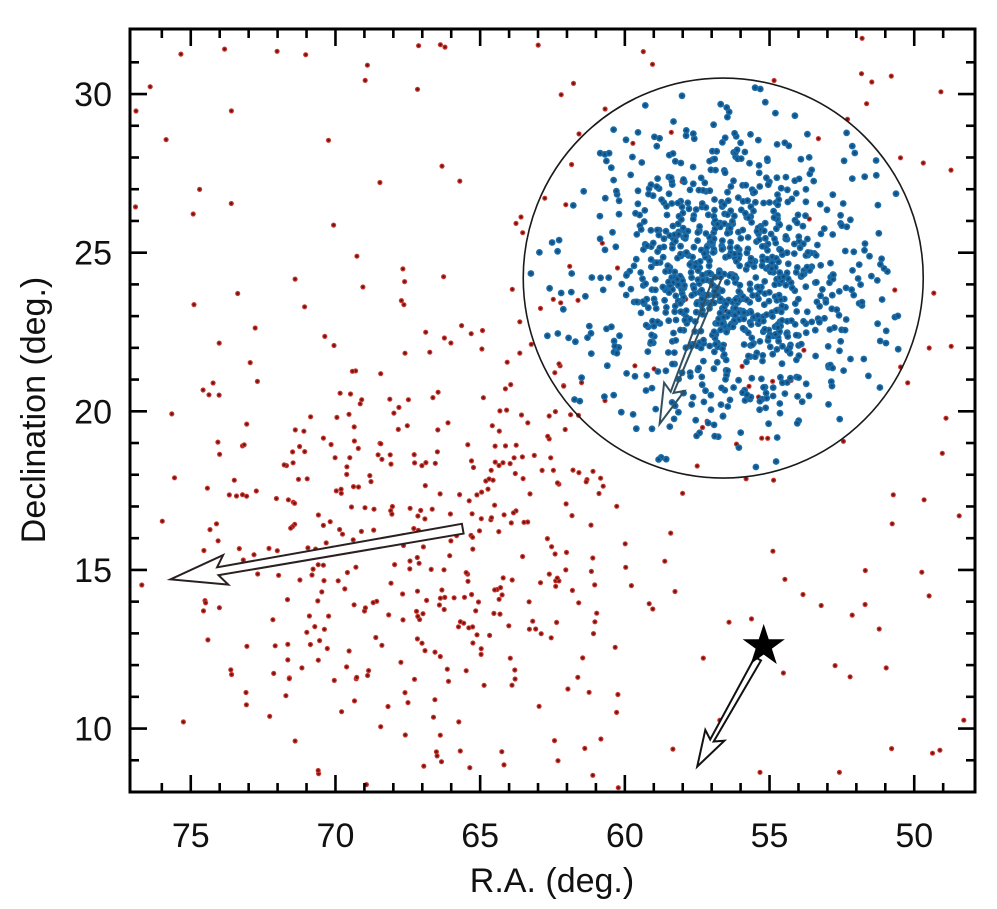 This screenshot has width=997, height=909. I want to click on svg-text: 20, so click(93, 412).